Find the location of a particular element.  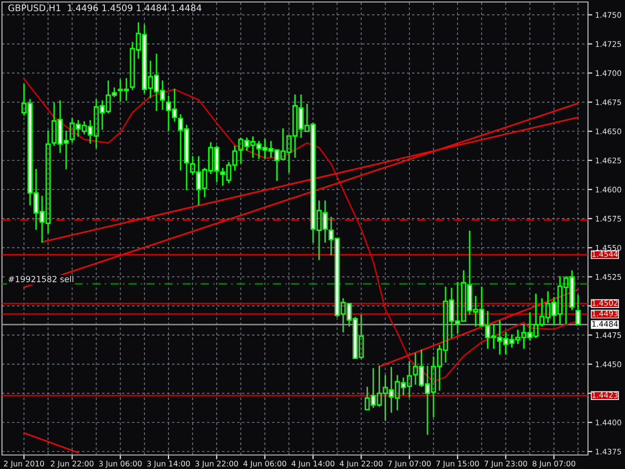

candlestick is located at coordinates (578, 310).